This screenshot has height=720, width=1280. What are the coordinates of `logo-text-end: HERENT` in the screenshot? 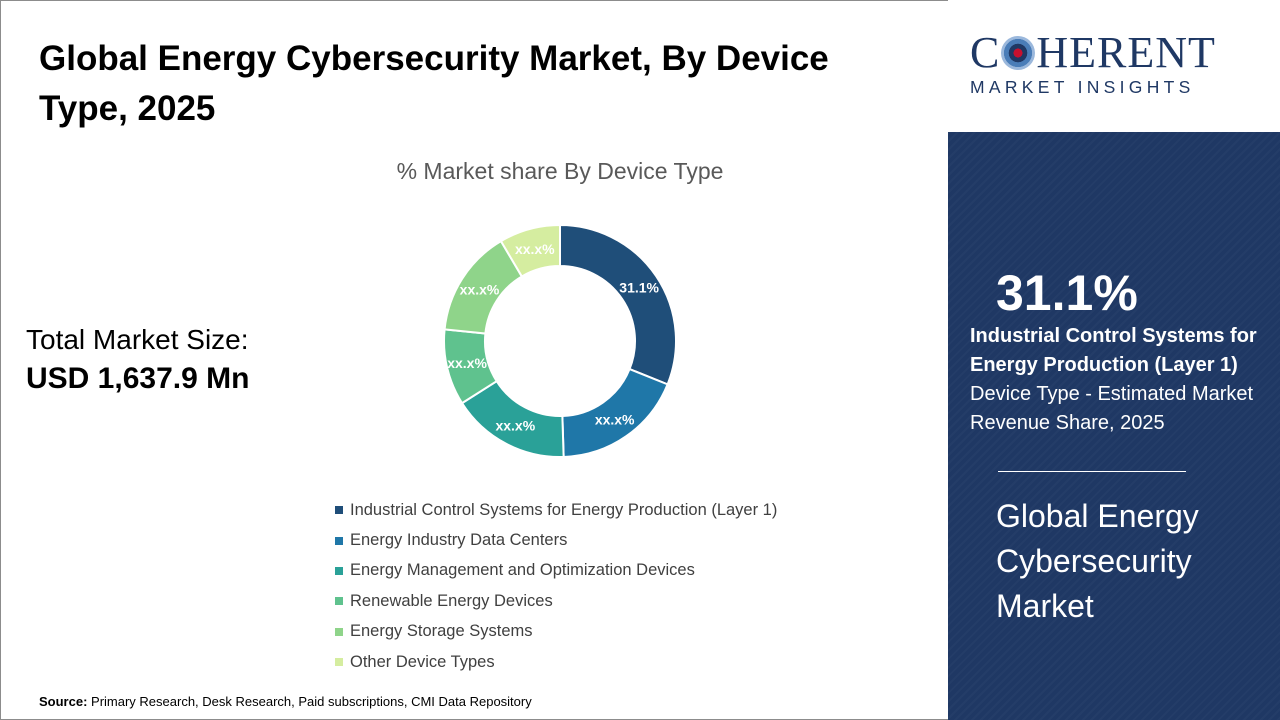 It's located at (1126, 52).